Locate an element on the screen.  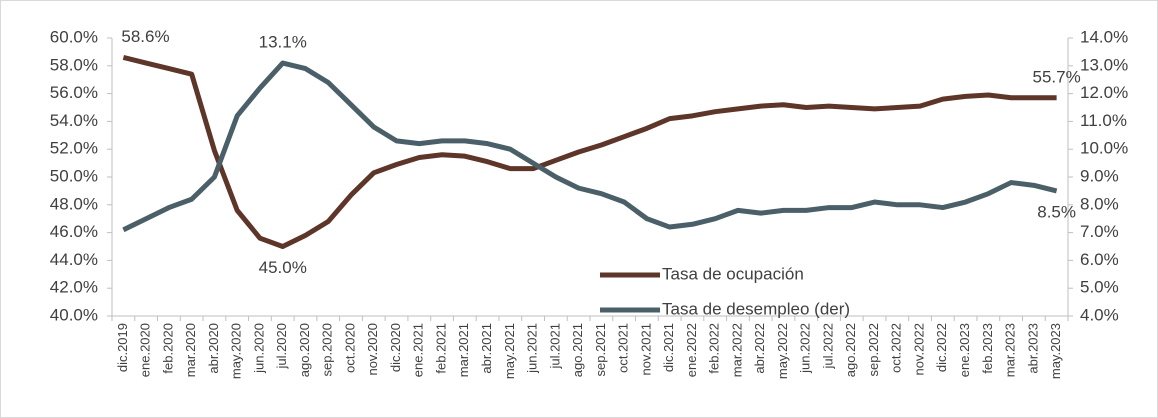
y2-tick-label: 8.0% is located at coordinates (1099, 203).